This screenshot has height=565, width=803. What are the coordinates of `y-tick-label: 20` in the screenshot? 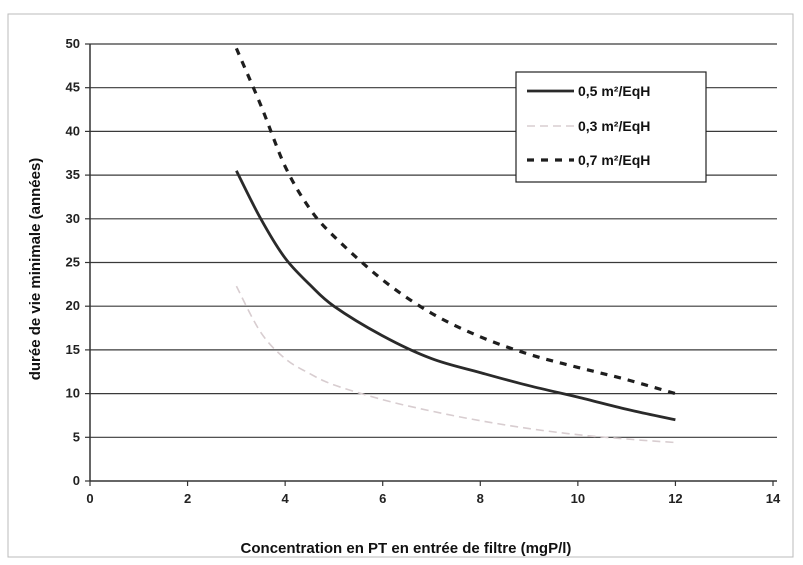 It's located at (73, 305).